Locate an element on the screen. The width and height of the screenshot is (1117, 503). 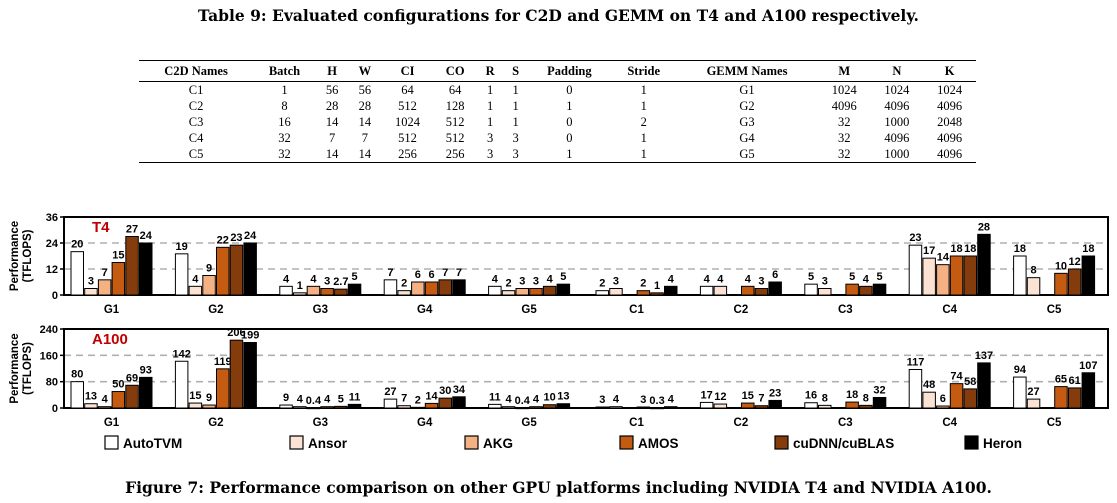
data-label: 24 is located at coordinates (146, 236).